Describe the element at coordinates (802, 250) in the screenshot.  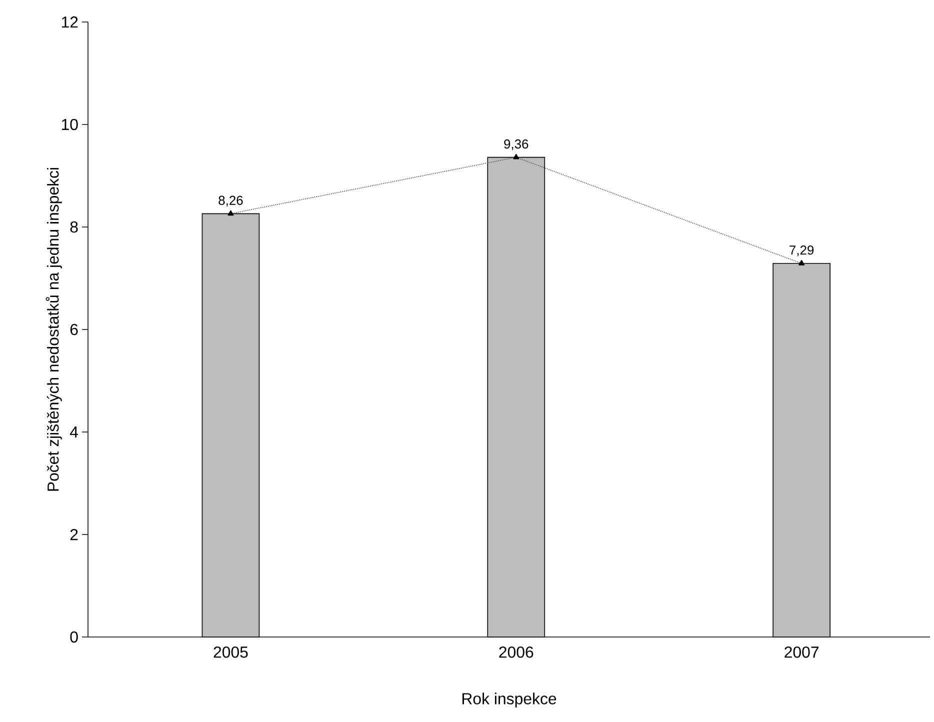
I see `data-label: 7,29` at that location.